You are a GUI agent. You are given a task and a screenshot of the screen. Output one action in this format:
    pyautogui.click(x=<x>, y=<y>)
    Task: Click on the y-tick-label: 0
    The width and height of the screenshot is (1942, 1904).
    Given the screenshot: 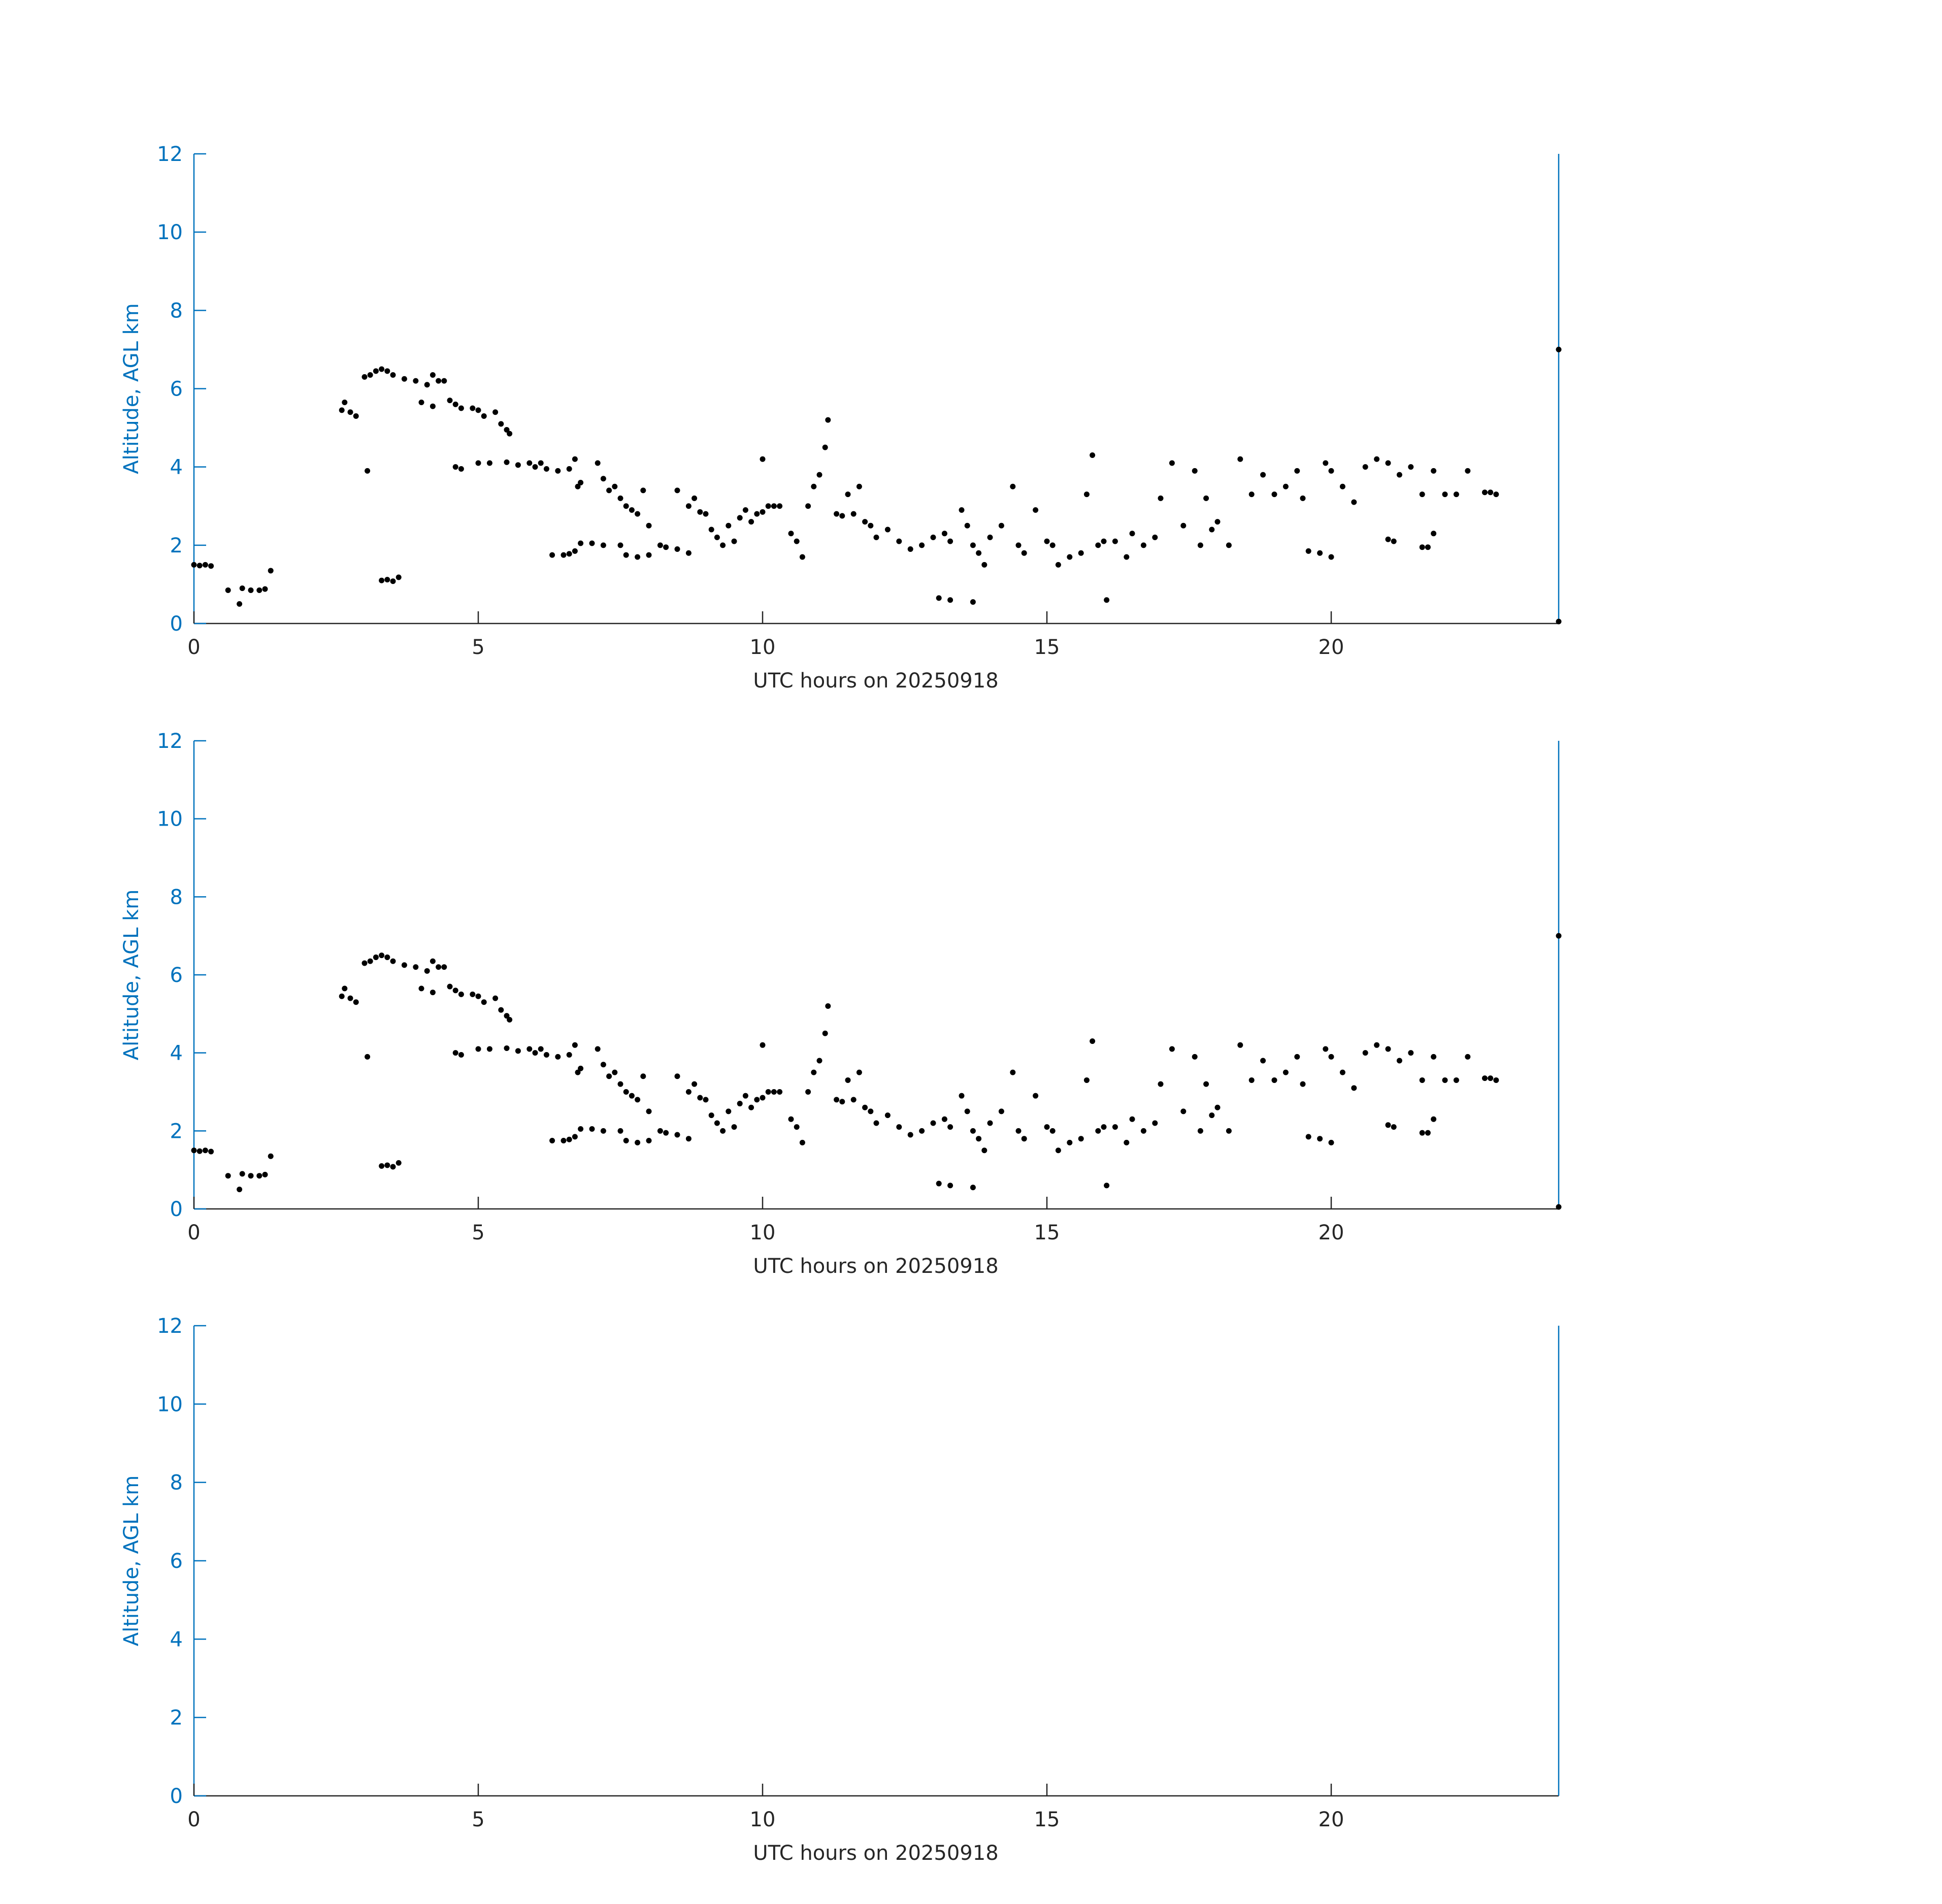 What is the action you would take?
    pyautogui.click(x=176, y=1797)
    